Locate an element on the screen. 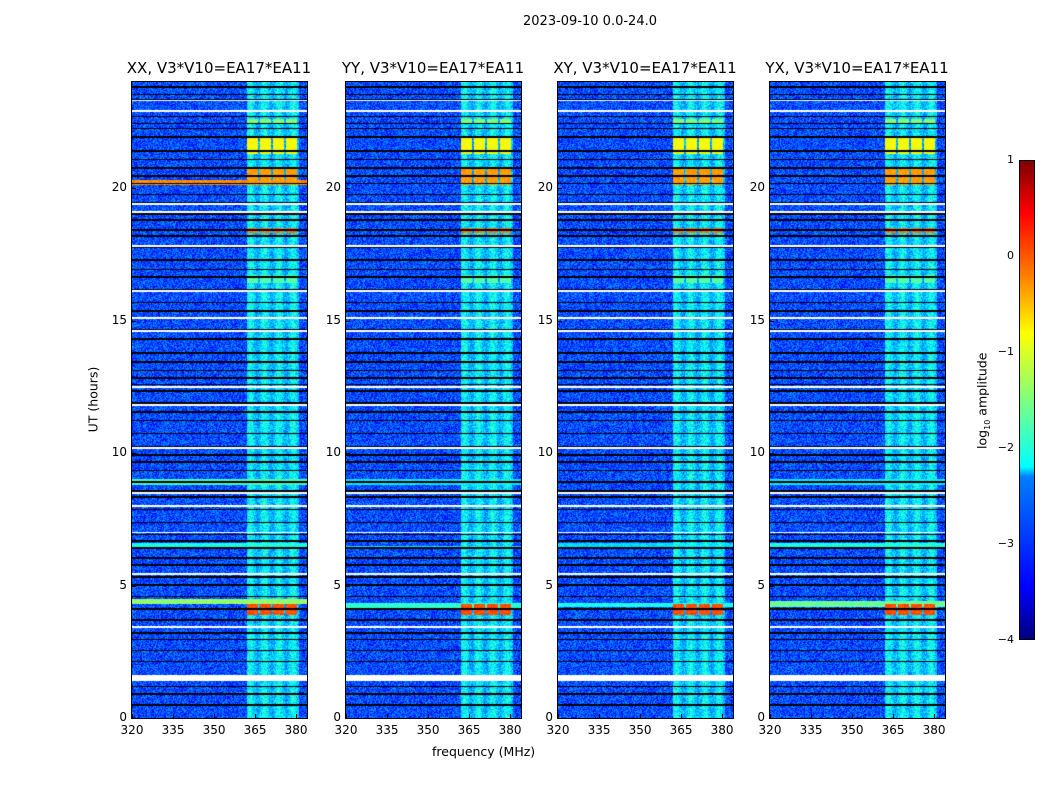 The image size is (1050, 800). colorbar-tick-label: −3 is located at coordinates (1005, 543).